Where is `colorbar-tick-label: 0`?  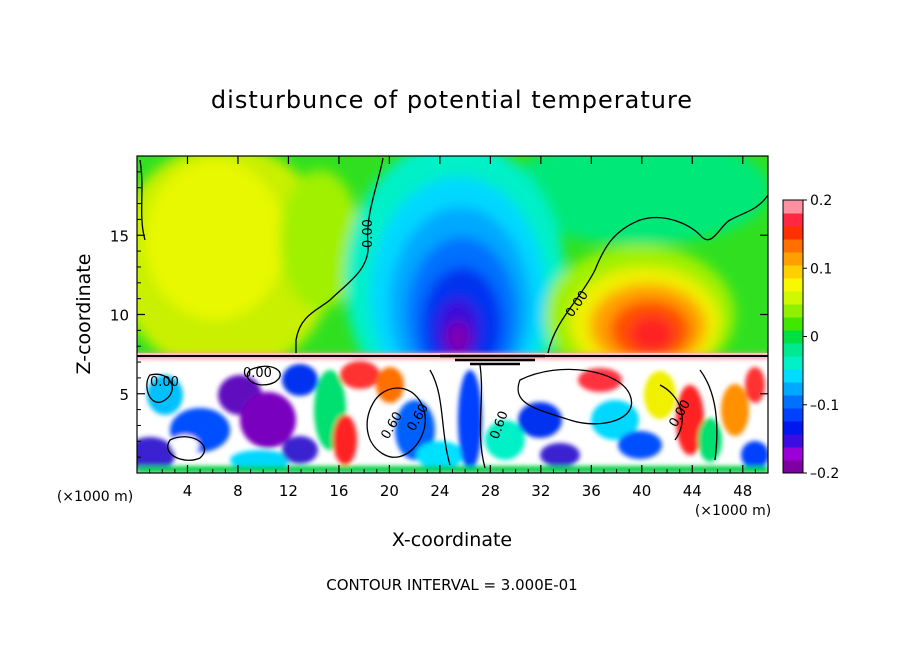 colorbar-tick-label: 0 is located at coordinates (814, 338).